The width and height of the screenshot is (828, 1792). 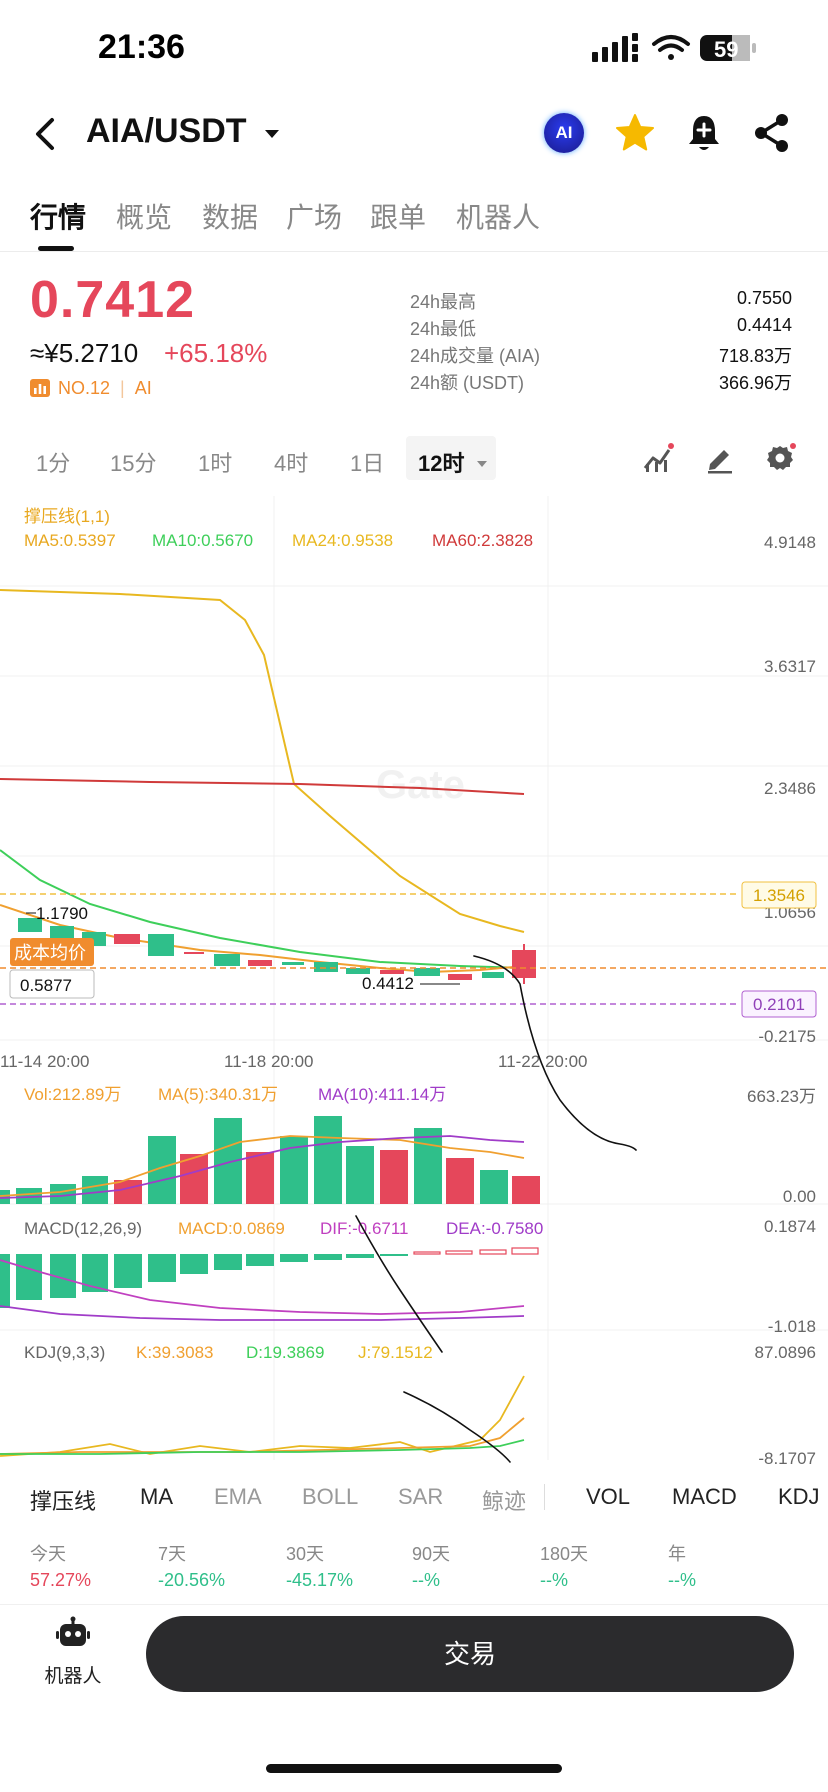 I want to click on ma60-line, so click(x=262, y=786).